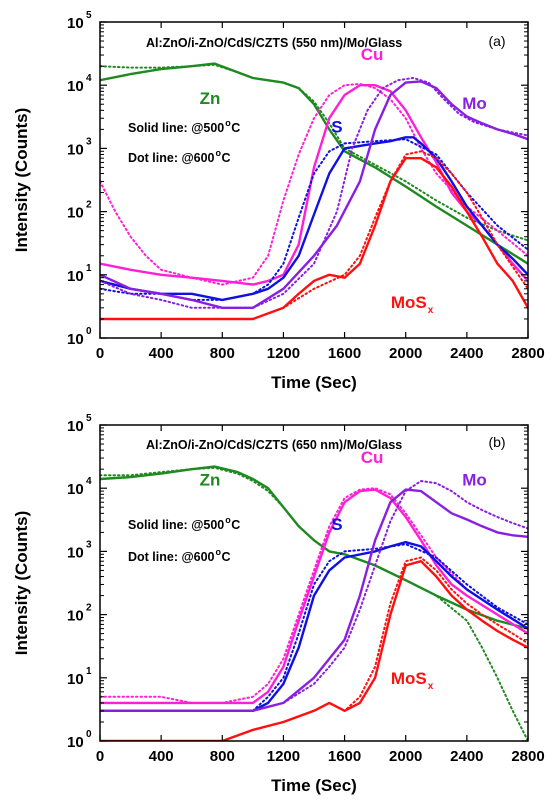 This screenshot has width=552, height=805. What do you see at coordinates (274, 445) in the screenshot?
I see `plot-title: Al:ZnO/i-ZnO/CdS/CZTS (650 nm)/Mo/Glass` at bounding box center [274, 445].